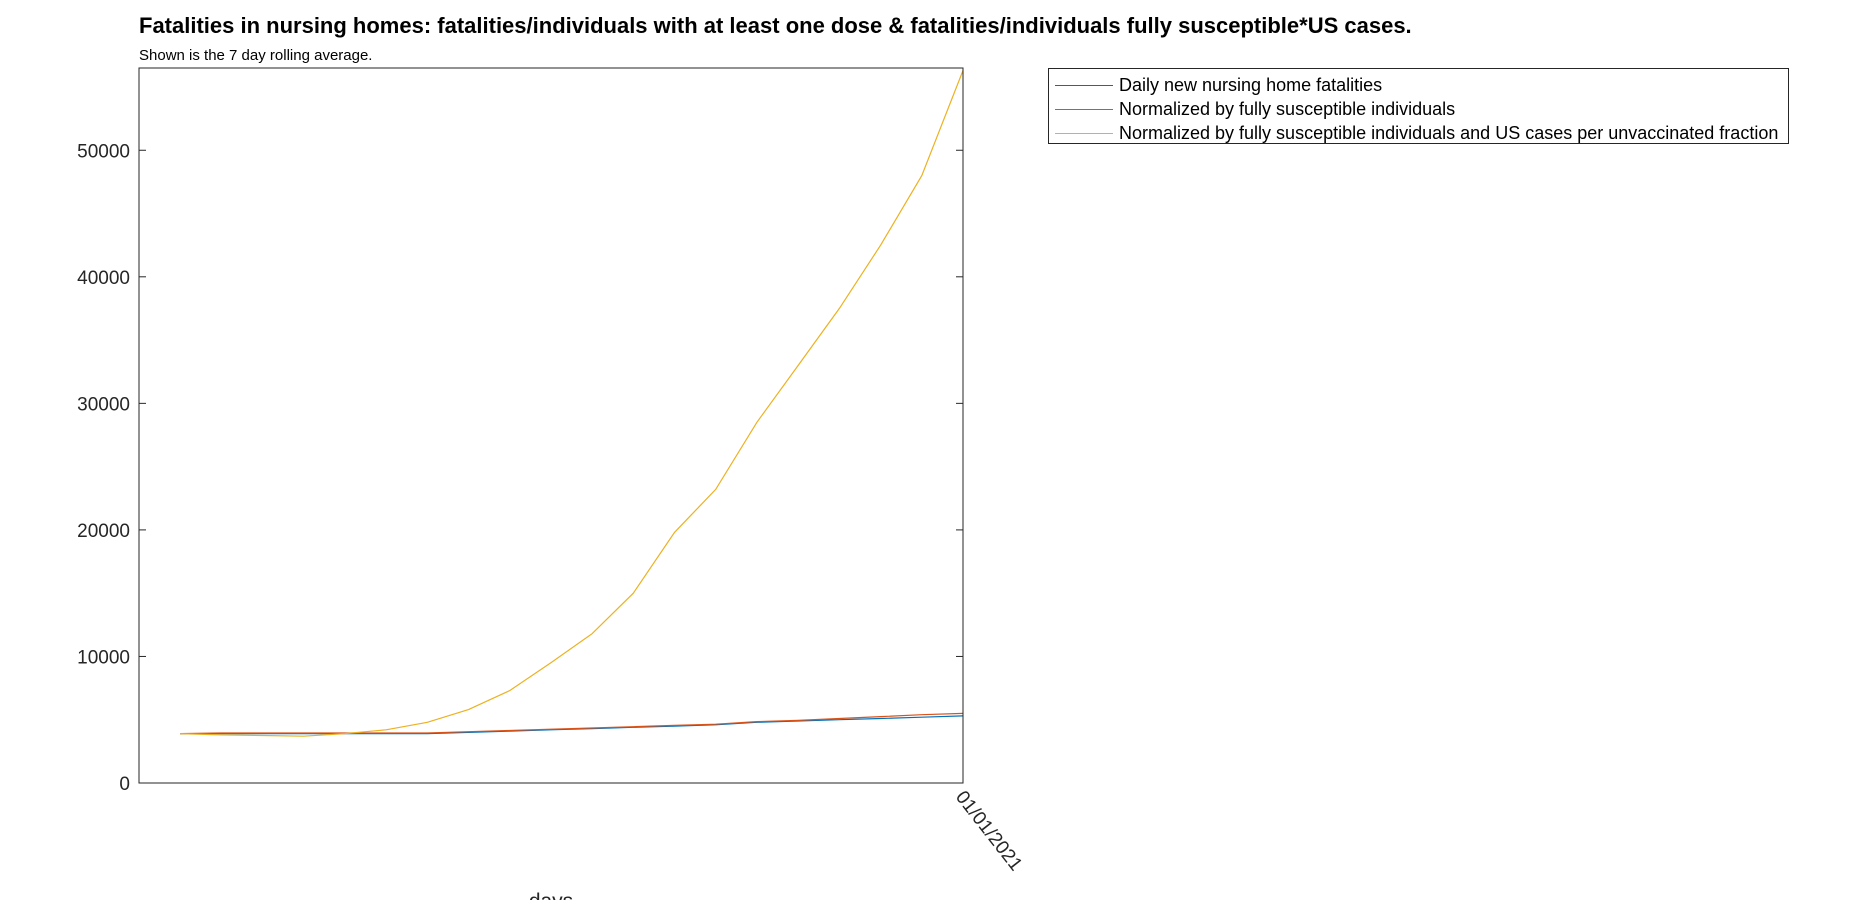 Image resolution: width=1874 pixels, height=900 pixels. Describe the element at coordinates (103, 531) in the screenshot. I see `y-tick-label: 20000` at that location.